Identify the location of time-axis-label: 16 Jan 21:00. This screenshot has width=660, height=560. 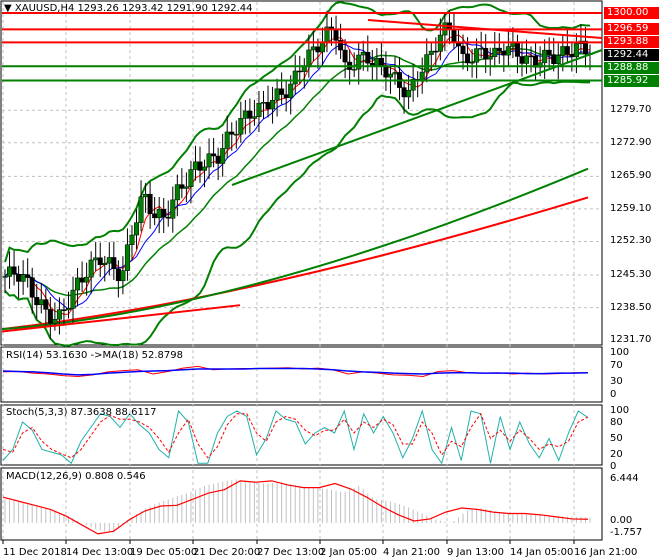
(606, 552).